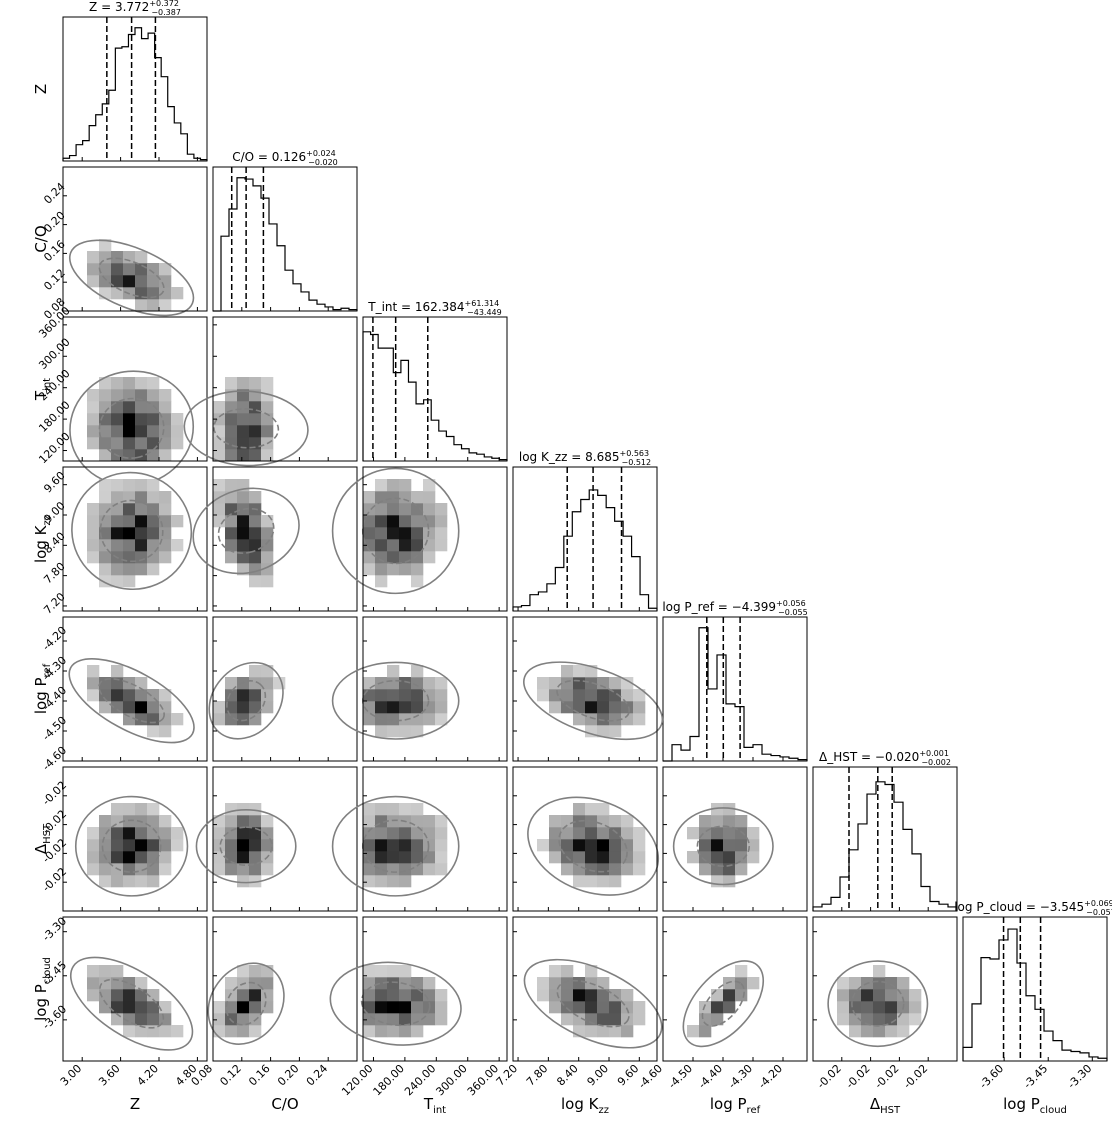 This screenshot has height=1128, width=1112. Describe the element at coordinates (230, 1075) in the screenshot. I see `x-tick-label: 0.12` at that location.